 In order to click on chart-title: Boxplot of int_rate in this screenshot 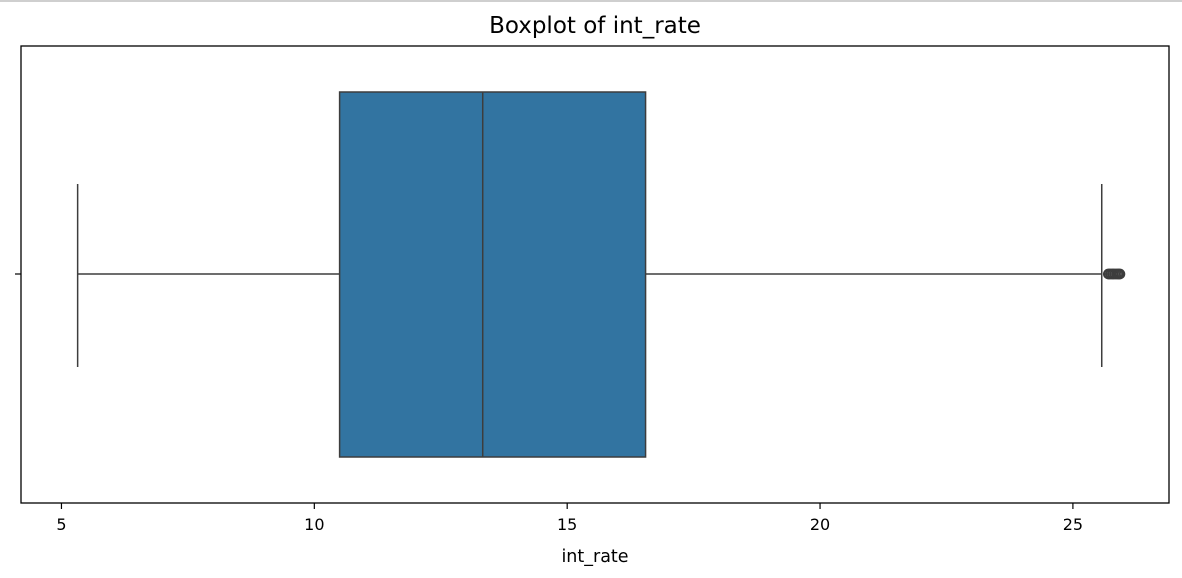, I will do `click(595, 26)`.